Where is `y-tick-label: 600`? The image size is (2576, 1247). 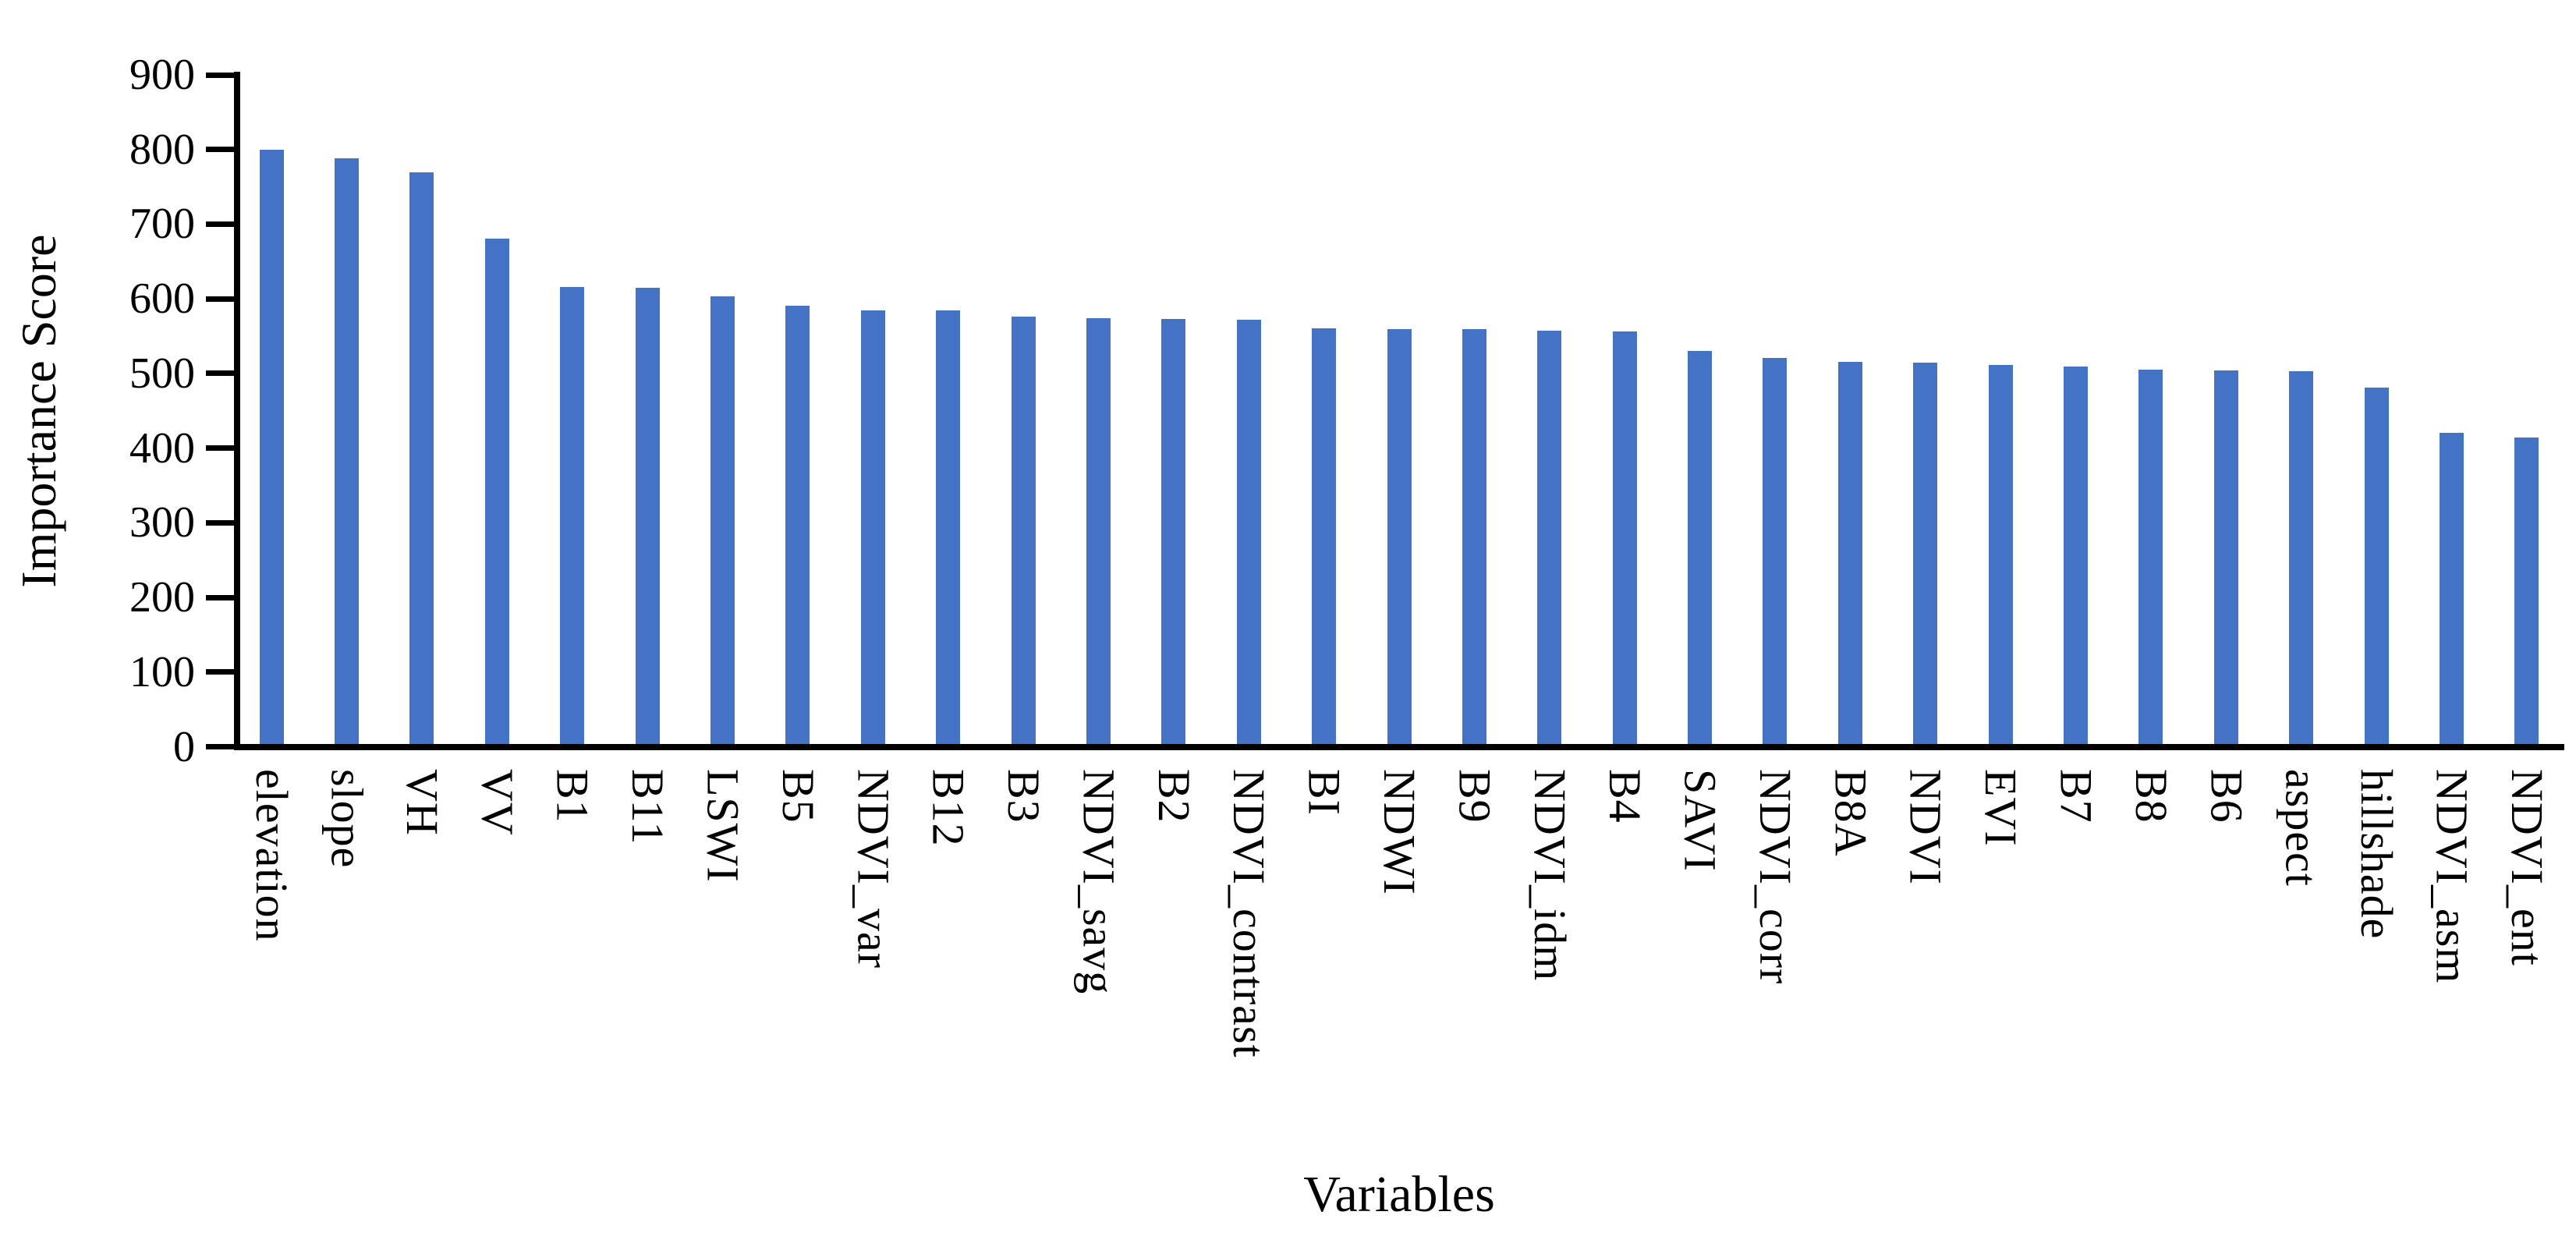
y-tick-label: 600 is located at coordinates (162, 299).